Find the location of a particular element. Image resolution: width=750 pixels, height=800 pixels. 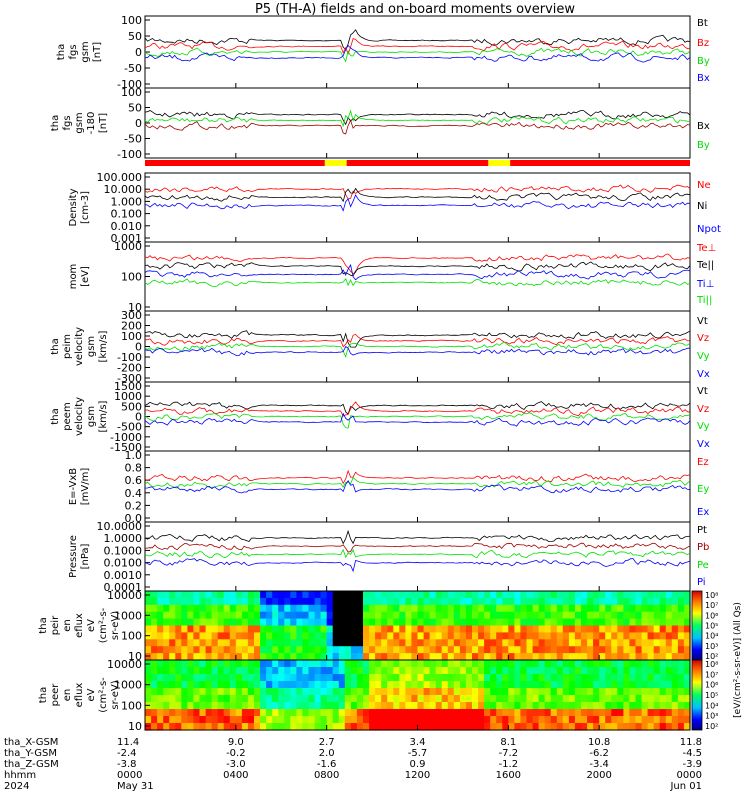

ephemeris-value: 0000 is located at coordinates (689, 775).